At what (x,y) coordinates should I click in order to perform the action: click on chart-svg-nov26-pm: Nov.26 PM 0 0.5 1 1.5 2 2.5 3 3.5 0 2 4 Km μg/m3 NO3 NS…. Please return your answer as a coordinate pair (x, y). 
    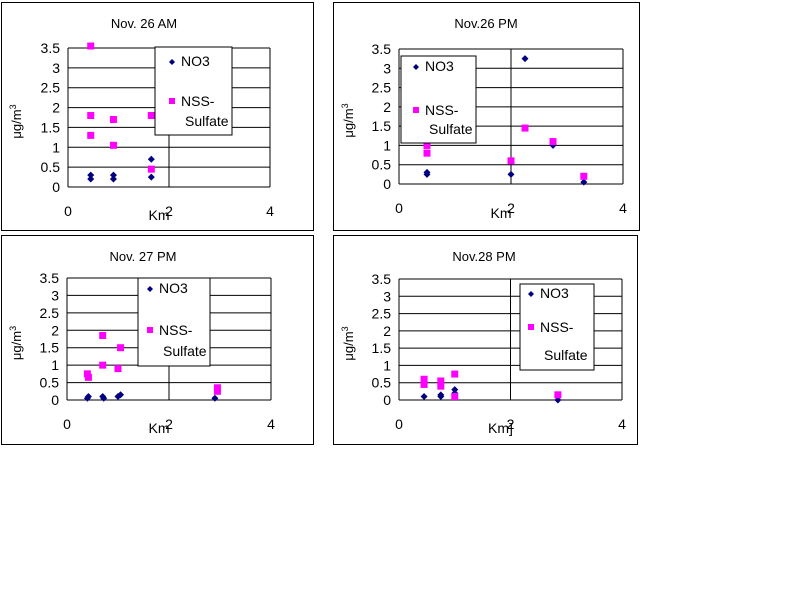
    Looking at the image, I should click on (483, 118).